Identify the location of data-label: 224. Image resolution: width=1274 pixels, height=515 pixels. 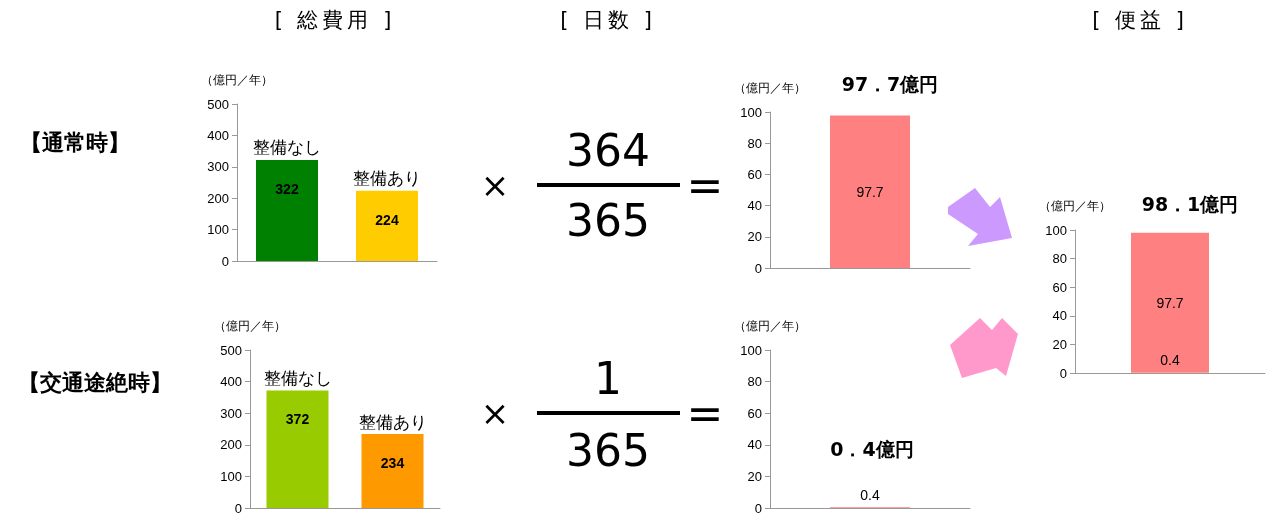
(387, 219).